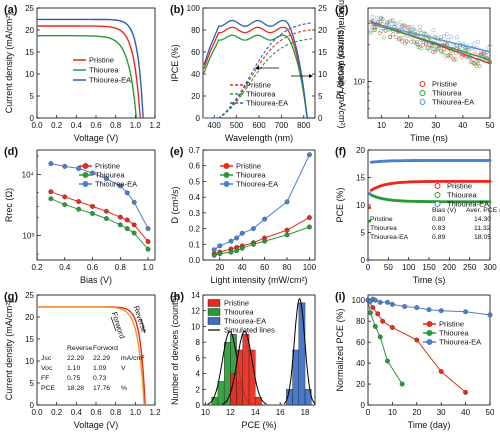  Describe the element at coordinates (462, 125) in the screenshot. I see `x-tick-label: 40` at that location.